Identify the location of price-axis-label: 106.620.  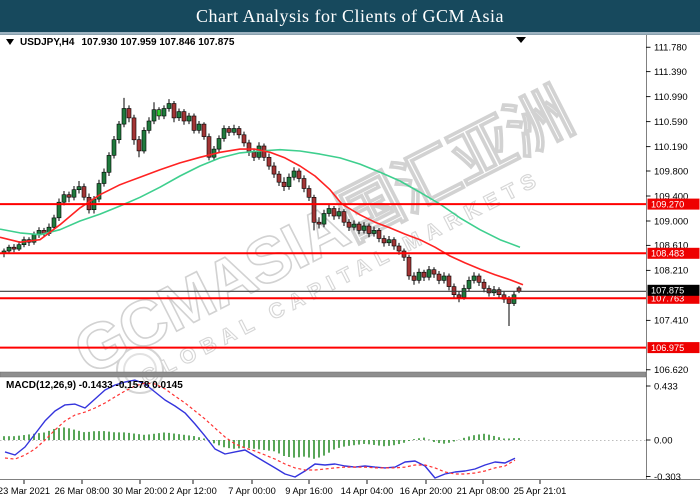
(671, 370).